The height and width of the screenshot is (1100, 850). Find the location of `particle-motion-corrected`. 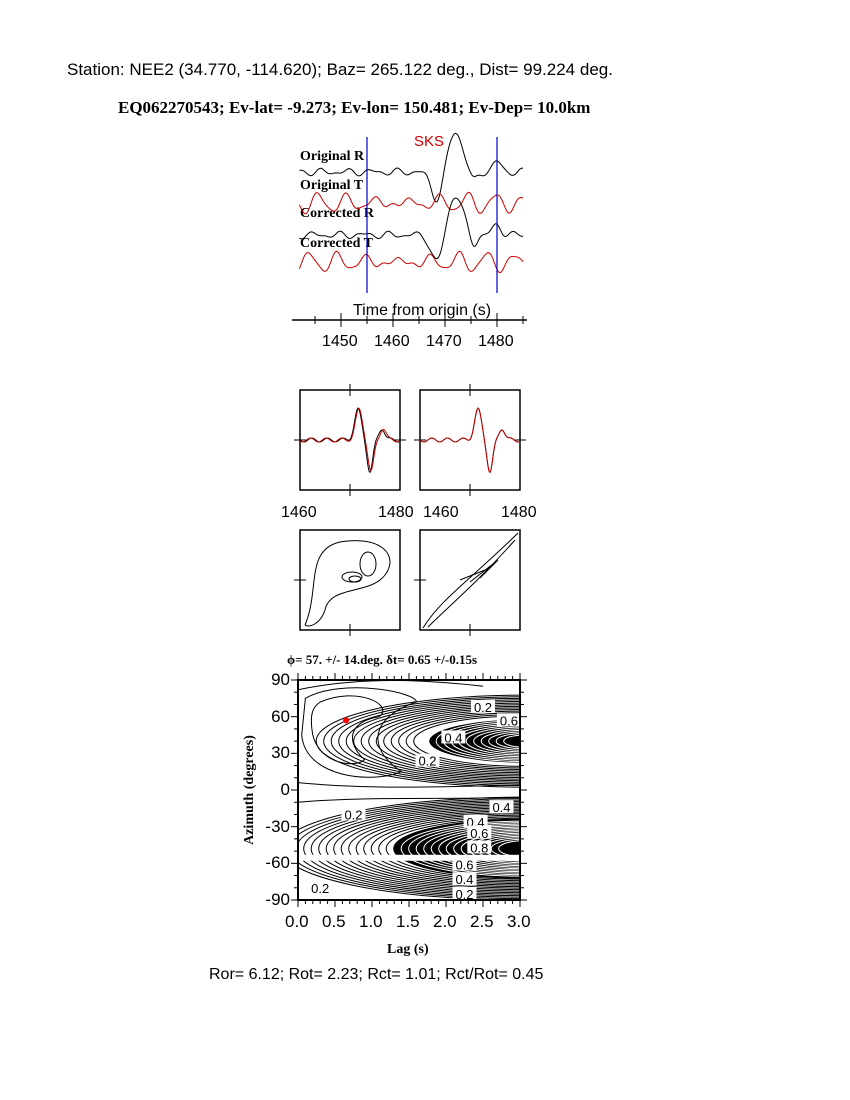

particle-motion-corrected is located at coordinates (467, 582).